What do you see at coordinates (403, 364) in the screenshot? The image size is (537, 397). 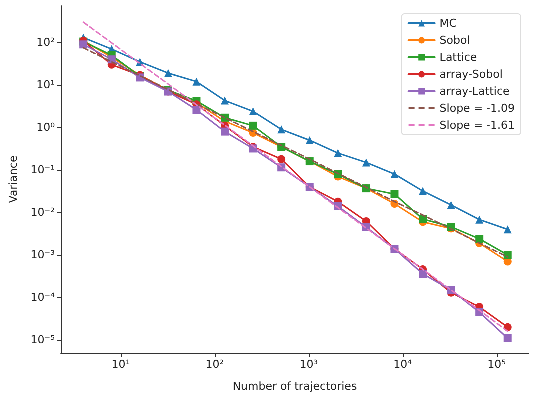 I see `x-tick-label: 10⁴` at bounding box center [403, 364].